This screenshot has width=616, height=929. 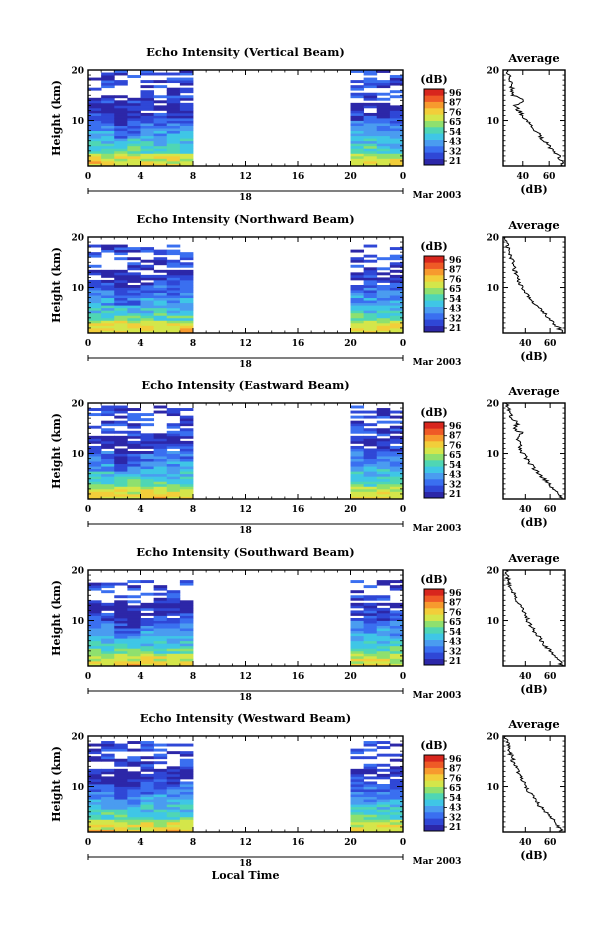 What do you see at coordinates (549, 177) in the screenshot?
I see `avg-x-tick-label: 60` at bounding box center [549, 177].